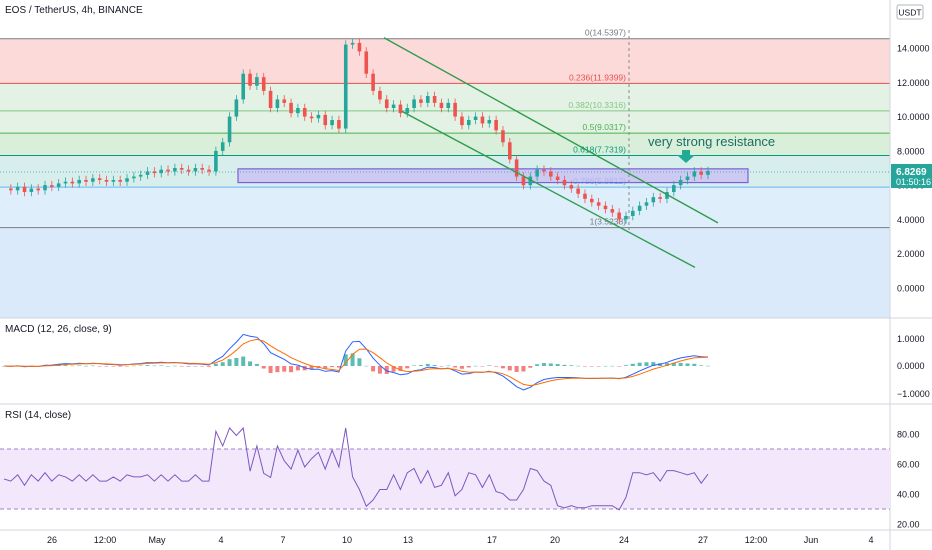 This screenshot has height=550, width=932. I want to click on time-axis-label: 10, so click(347, 540).